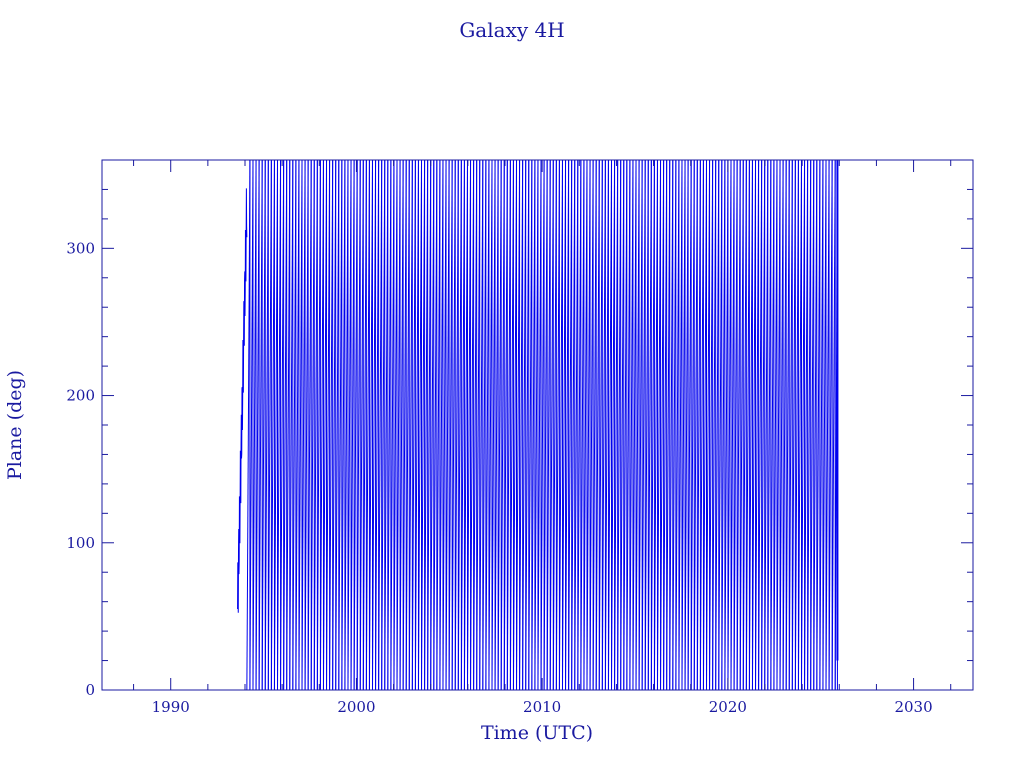  I want to click on y-axis-title: Plane (deg), so click(15, 425).